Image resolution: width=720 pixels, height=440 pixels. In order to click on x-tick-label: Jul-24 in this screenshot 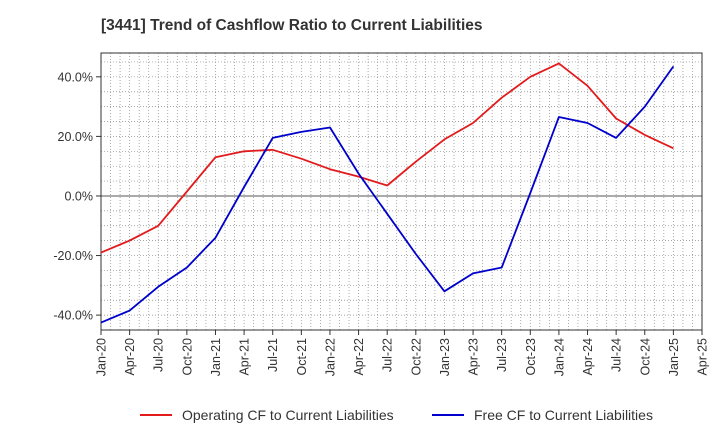, I will do `click(617, 355)`.